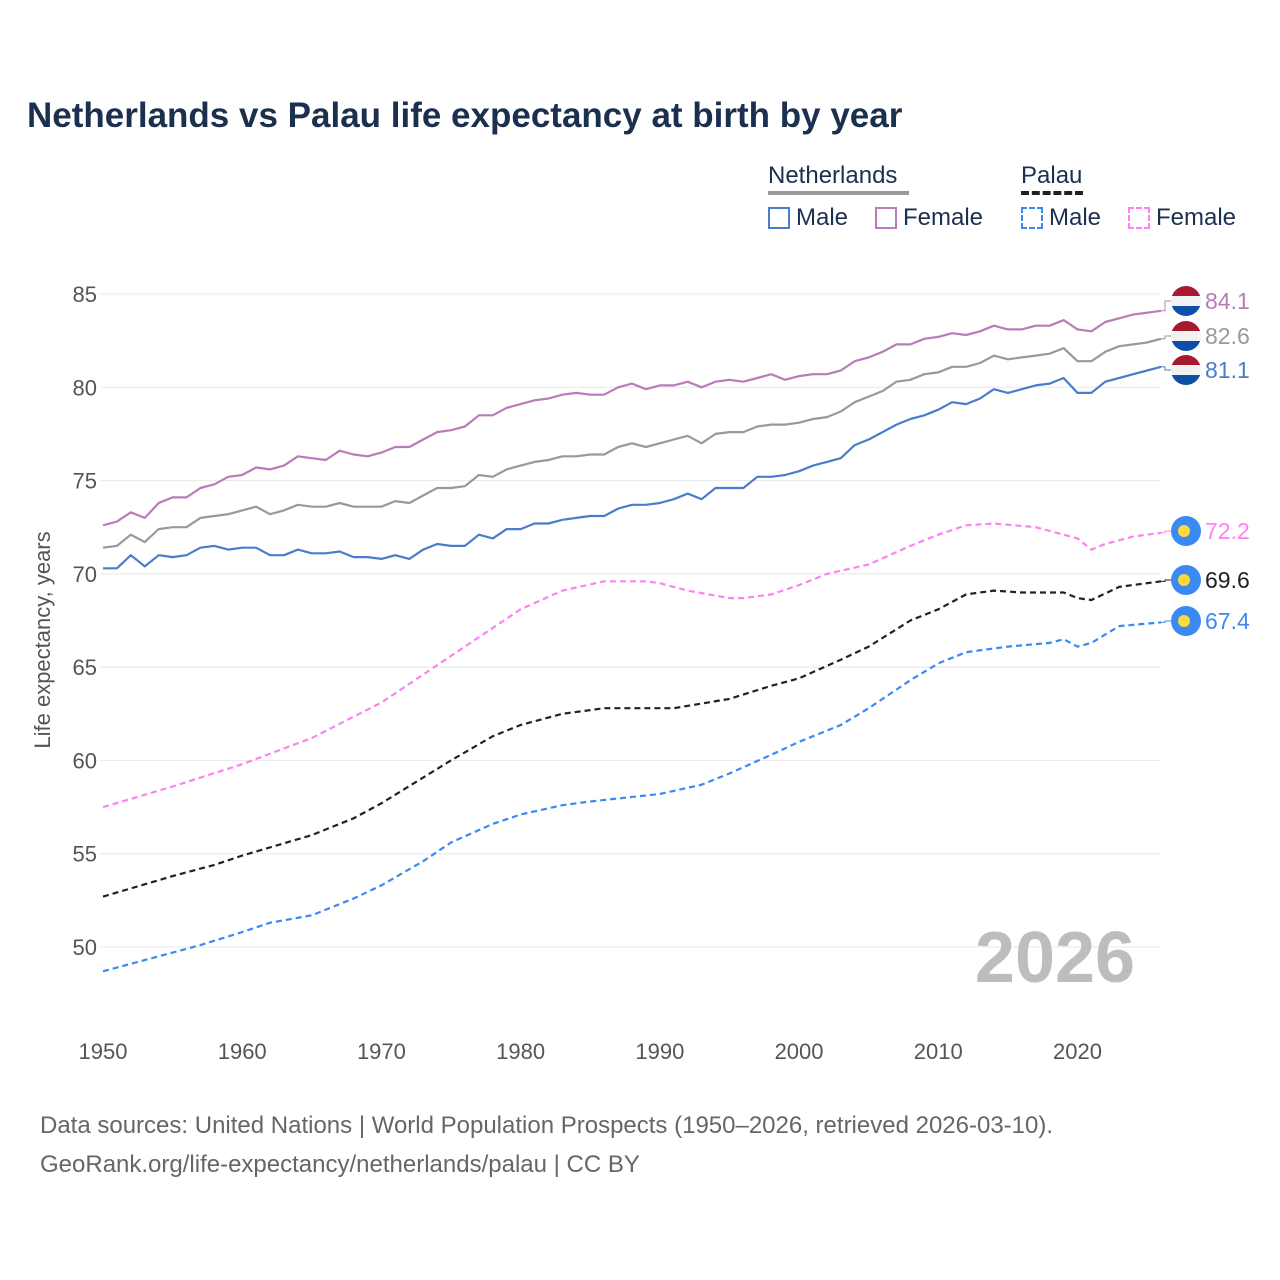 This screenshot has height=1280, width=1280. Describe the element at coordinates (1052, 193) in the screenshot. I see `legend-palau-underline` at that location.